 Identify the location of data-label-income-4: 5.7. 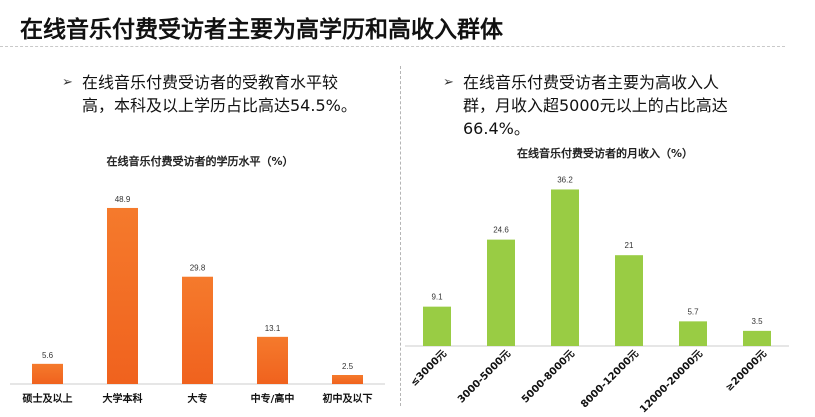
(693, 311).